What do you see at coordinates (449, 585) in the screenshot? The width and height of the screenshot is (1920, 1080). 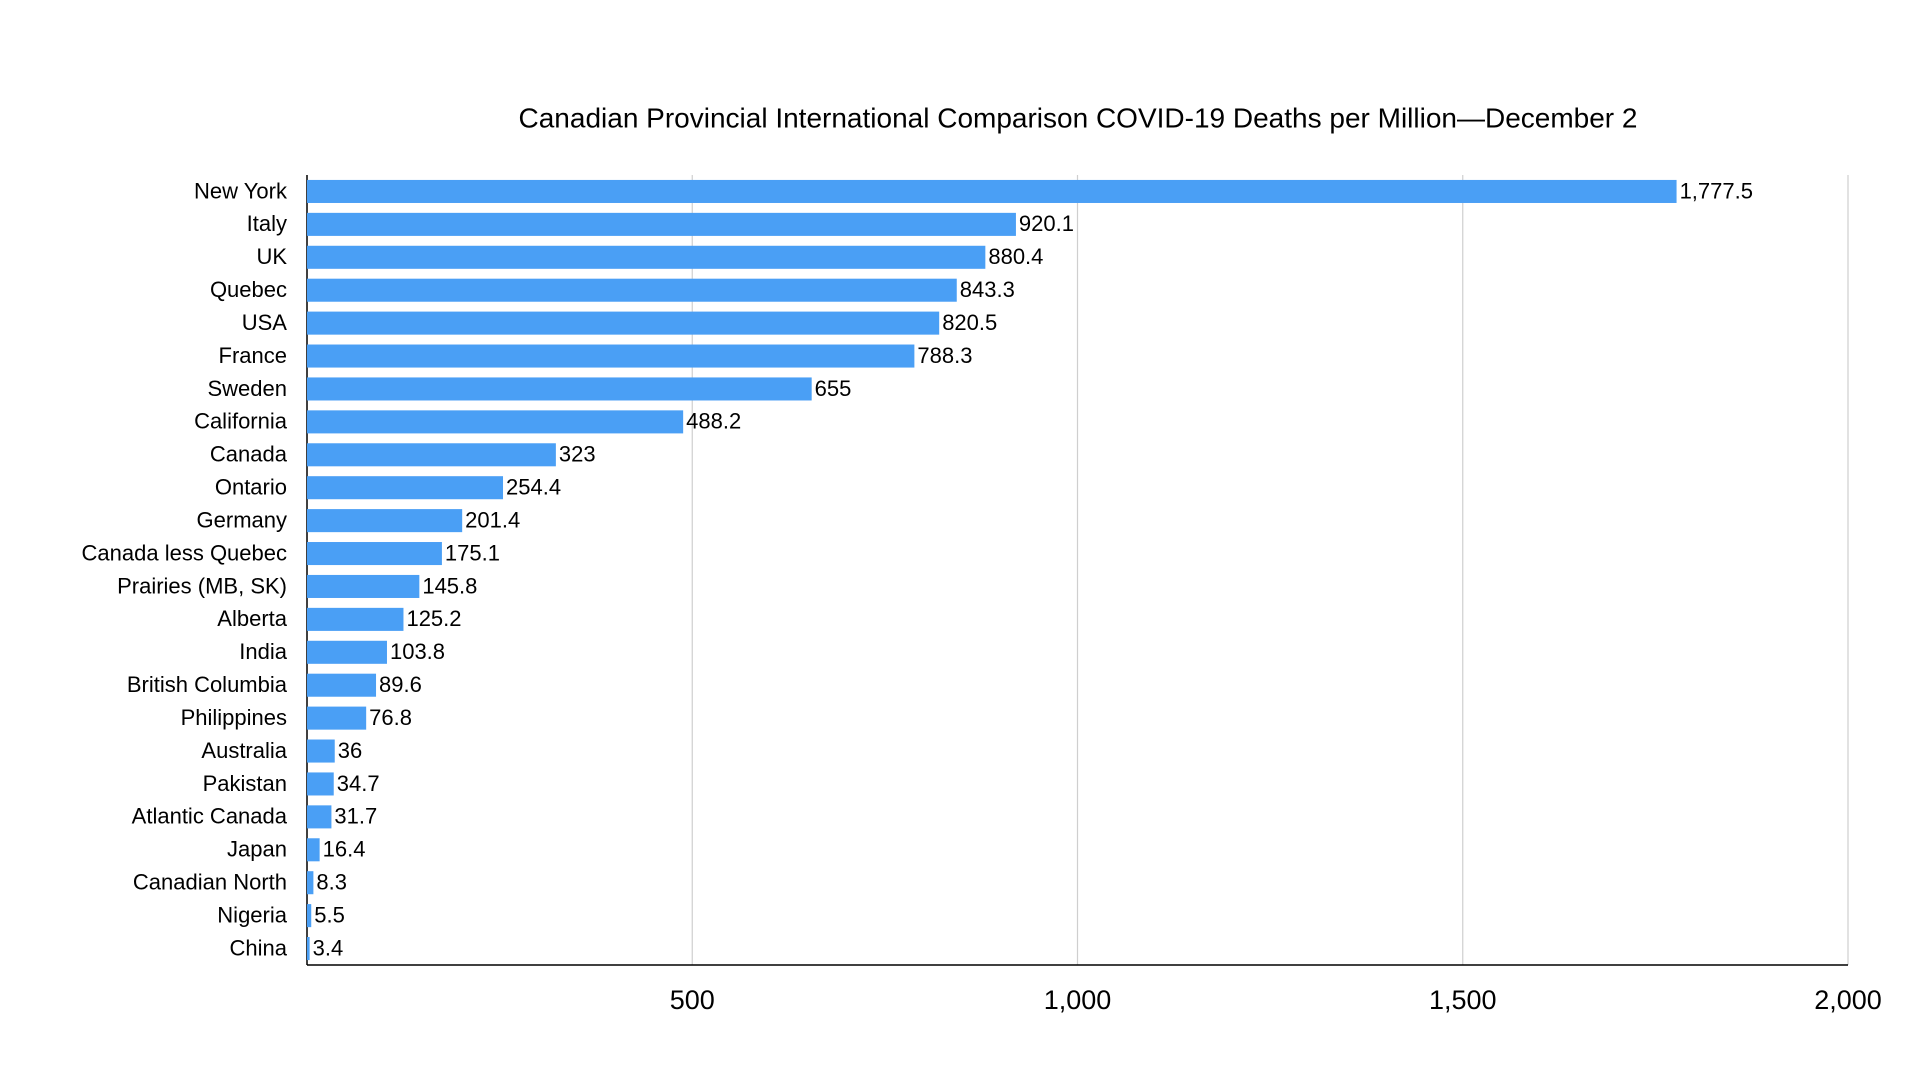 I see `data-label: 145.8` at bounding box center [449, 585].